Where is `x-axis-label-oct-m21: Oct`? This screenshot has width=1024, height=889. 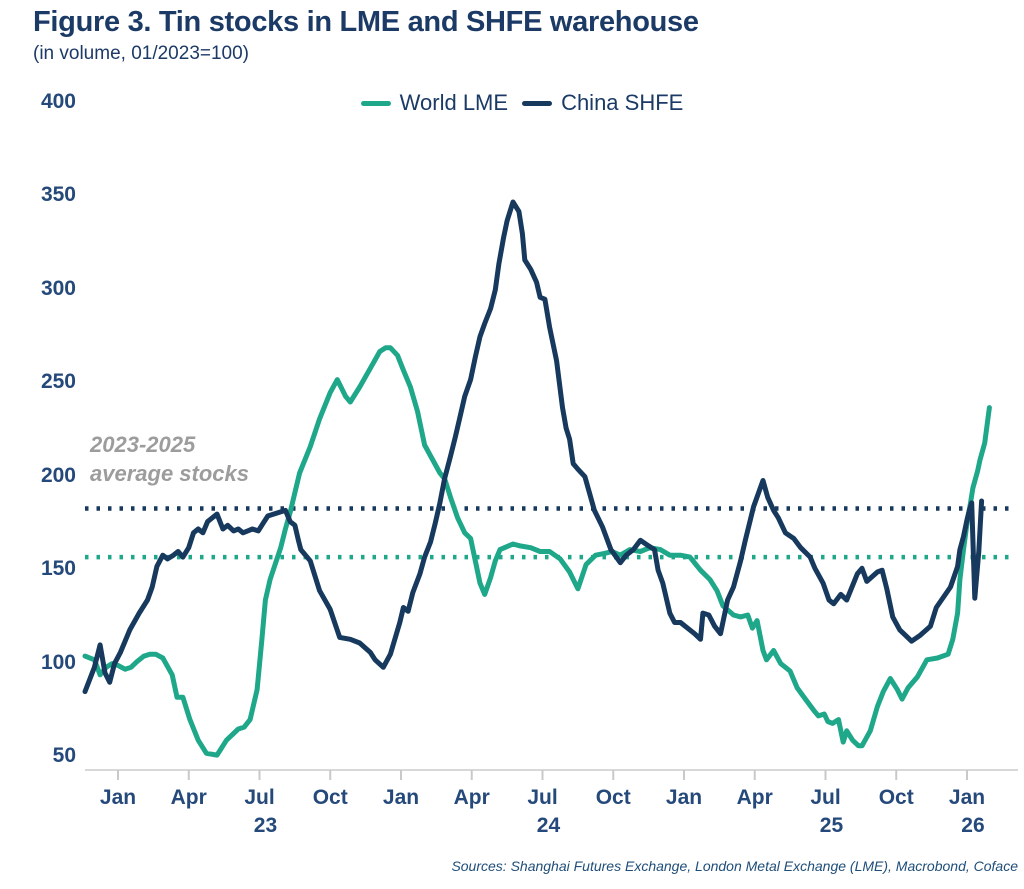 x-axis-label-oct-m21: Oct is located at coordinates (613, 797).